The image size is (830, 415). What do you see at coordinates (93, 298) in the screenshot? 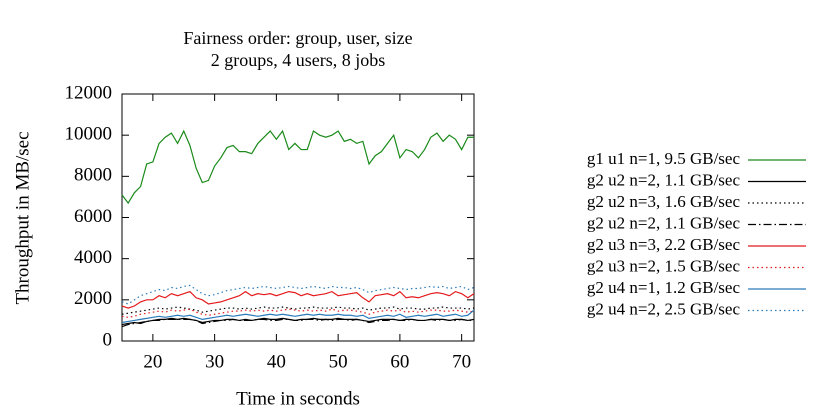
I see `y-tick-label: 2000` at bounding box center [93, 298].